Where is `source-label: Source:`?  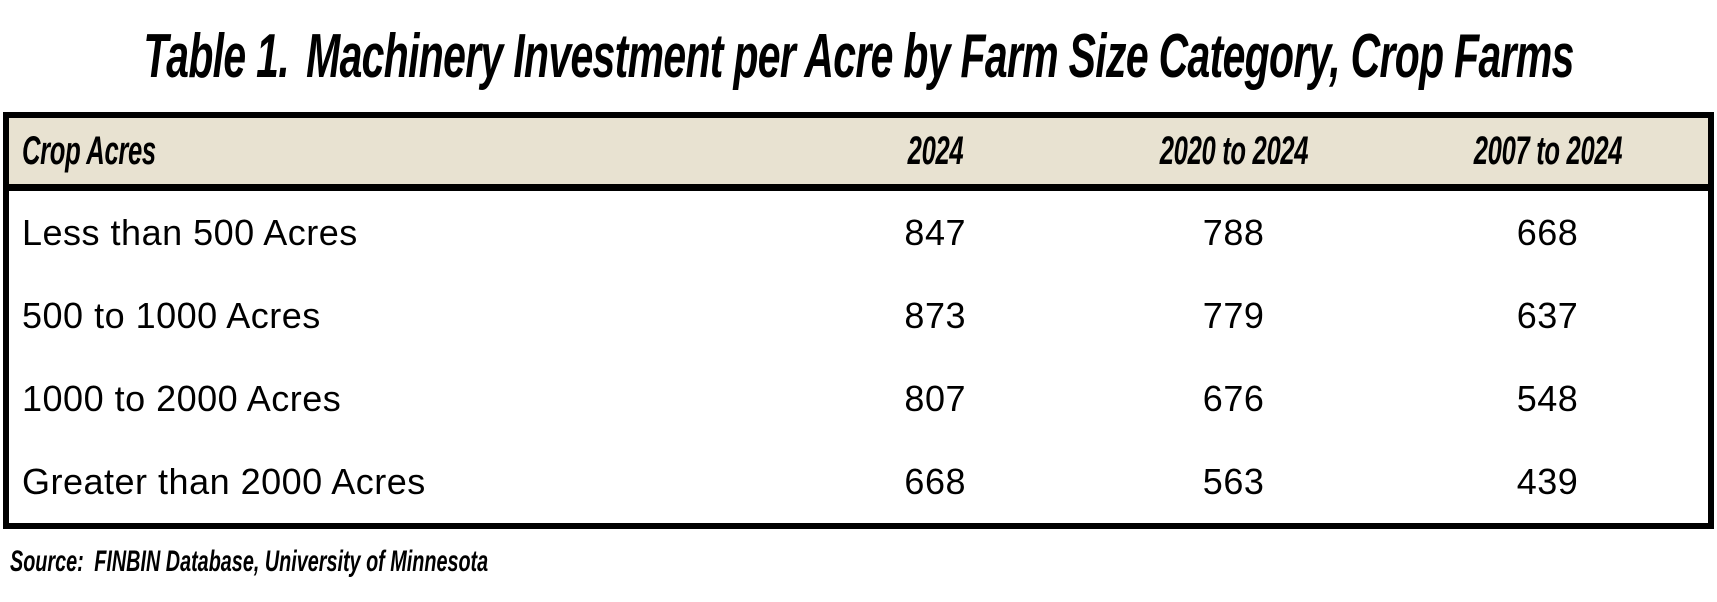 source-label: Source: is located at coordinates (47, 561).